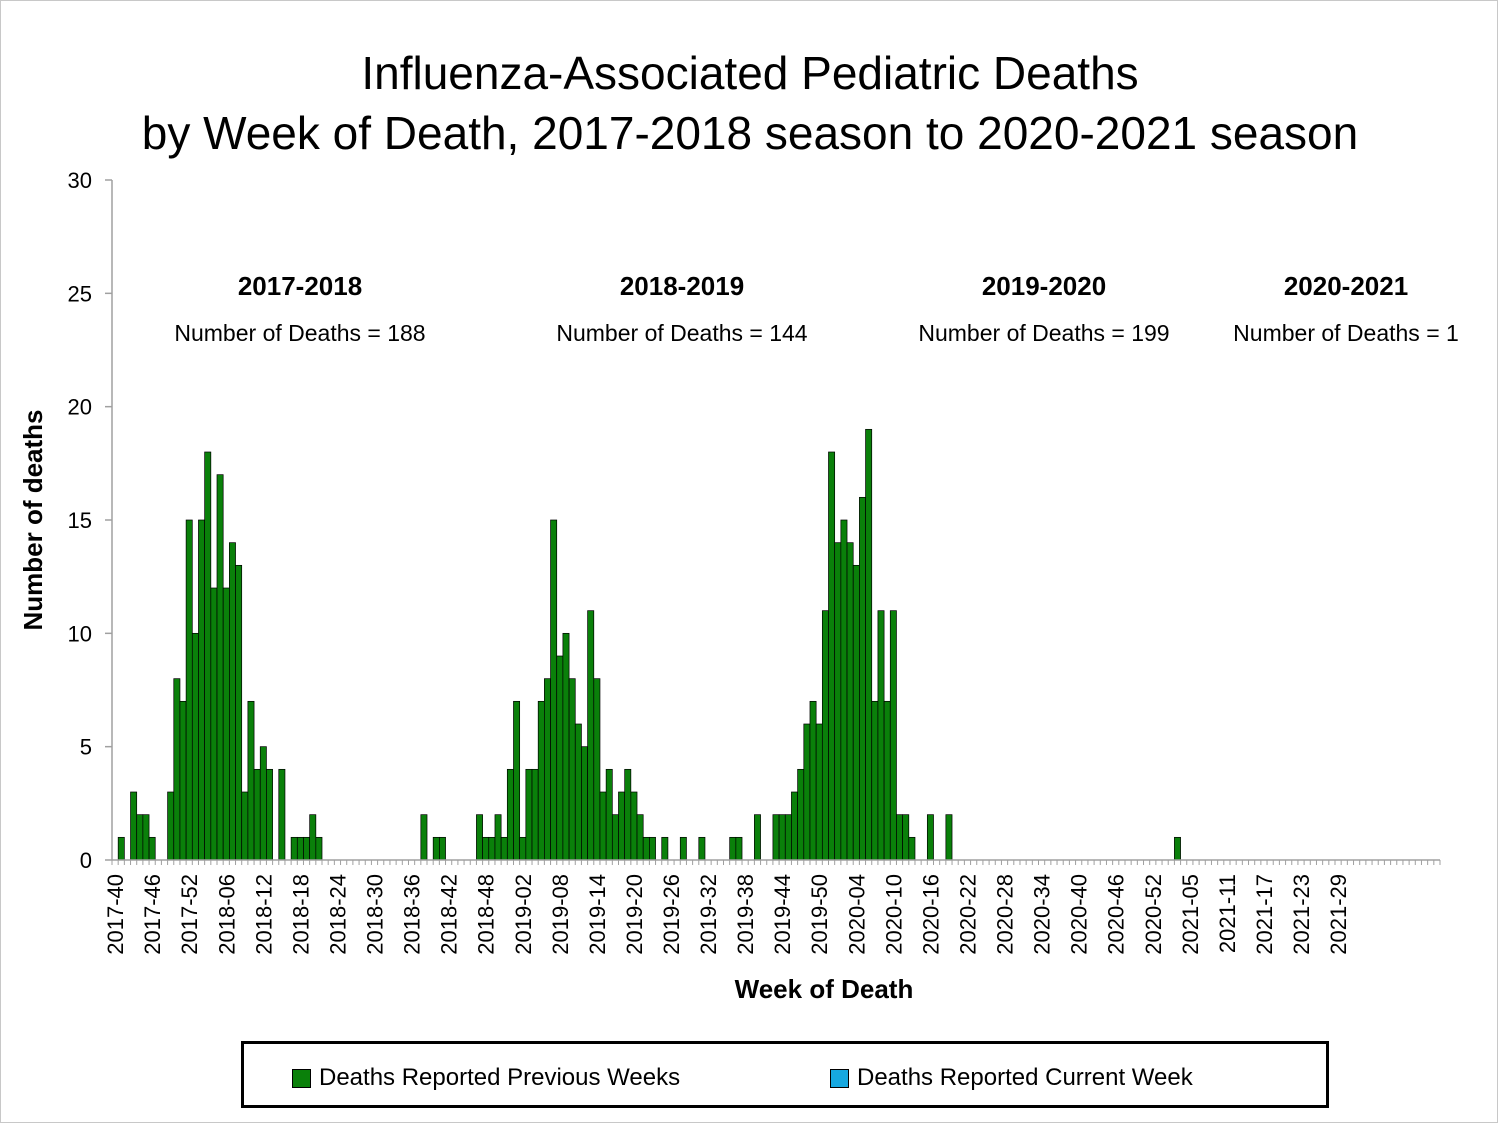 Image resolution: width=1500 pixels, height=1125 pixels. What do you see at coordinates (80, 407) in the screenshot?
I see `y-tick-label: 20` at bounding box center [80, 407].